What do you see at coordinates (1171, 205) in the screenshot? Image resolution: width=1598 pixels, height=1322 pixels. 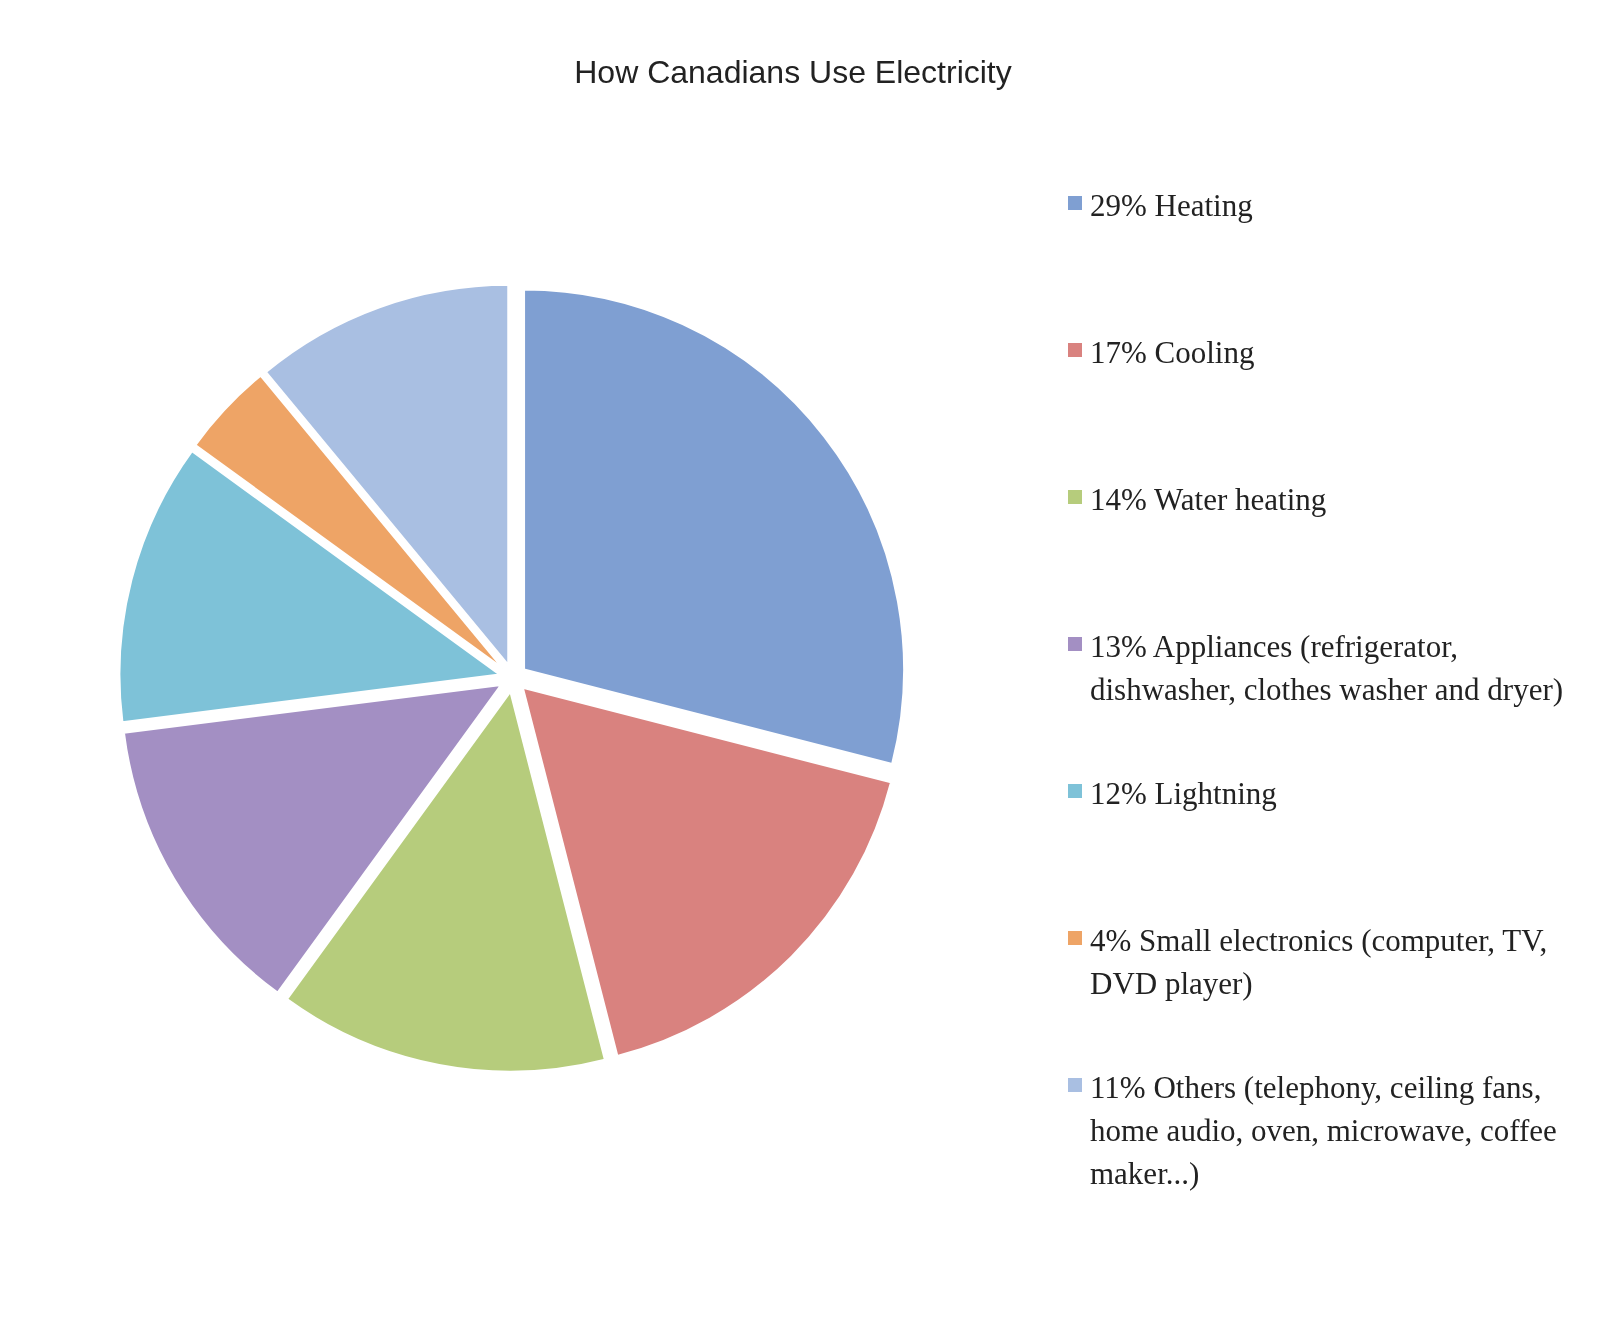 I see `legend-label: 29% Heating` at bounding box center [1171, 205].